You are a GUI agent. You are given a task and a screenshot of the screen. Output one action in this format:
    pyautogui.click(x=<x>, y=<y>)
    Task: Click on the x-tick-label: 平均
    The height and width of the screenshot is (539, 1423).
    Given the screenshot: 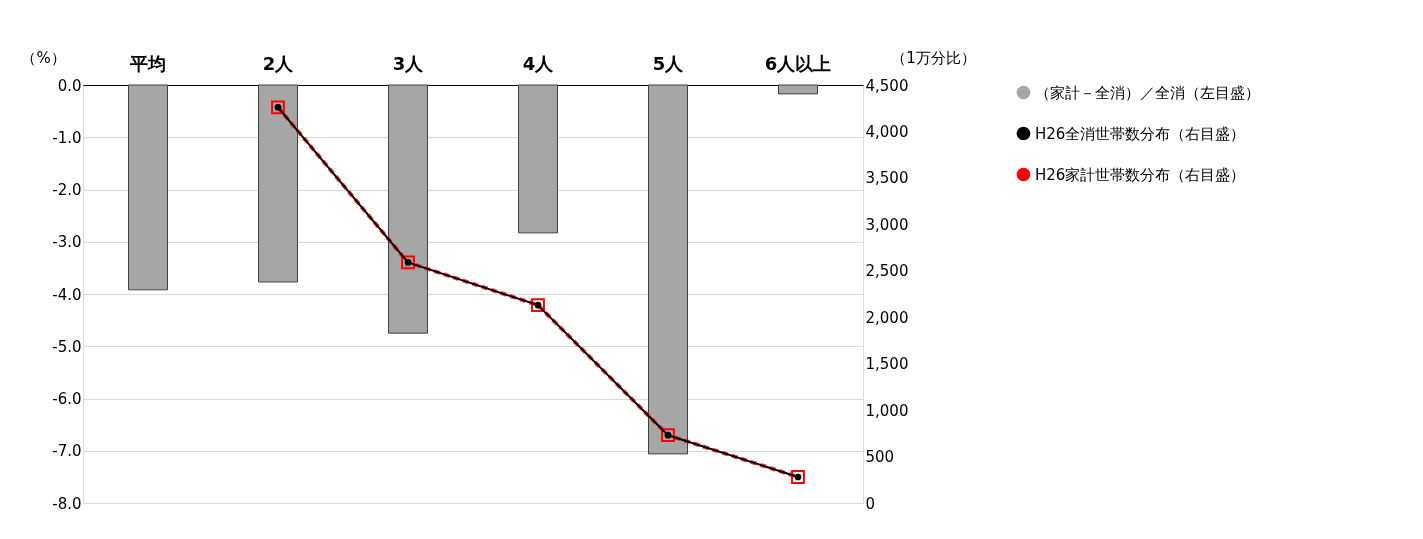 What is the action you would take?
    pyautogui.click(x=147, y=63)
    